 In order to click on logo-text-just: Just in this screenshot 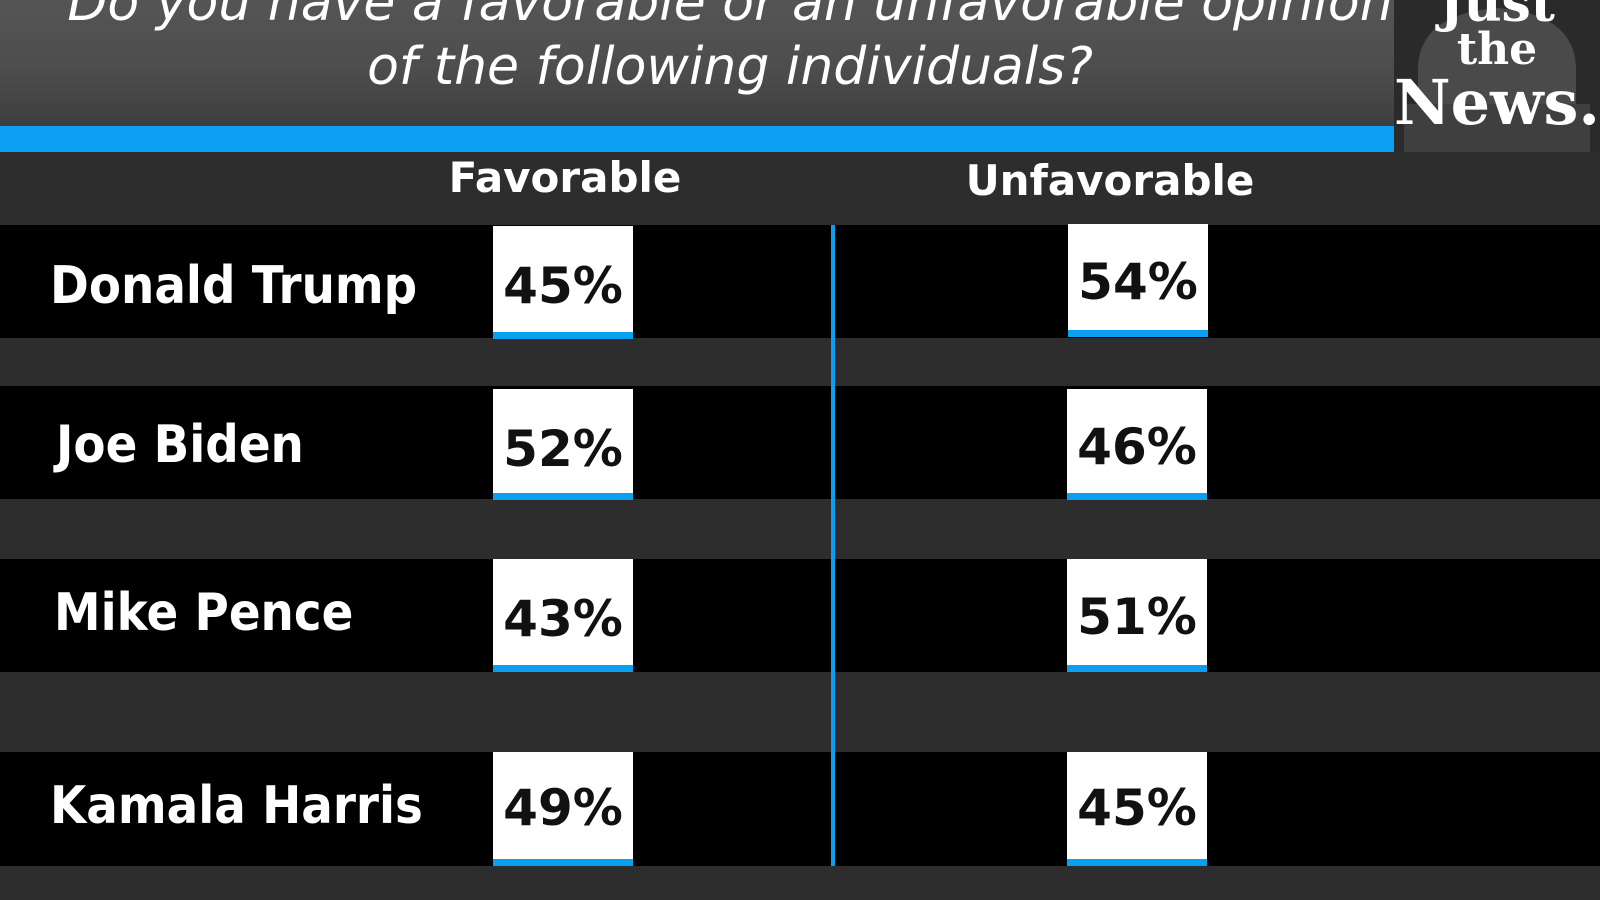, I will do `click(1497, 17)`.